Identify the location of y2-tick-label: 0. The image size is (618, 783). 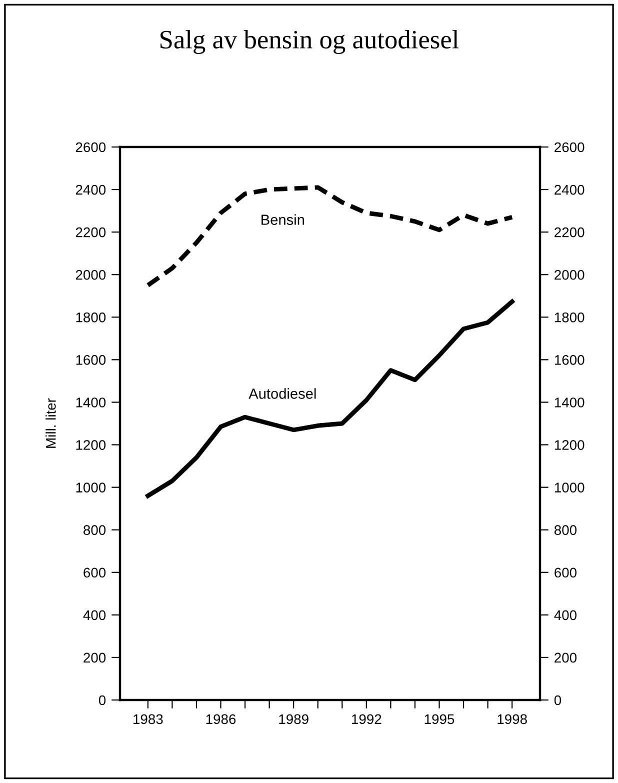
(558, 700).